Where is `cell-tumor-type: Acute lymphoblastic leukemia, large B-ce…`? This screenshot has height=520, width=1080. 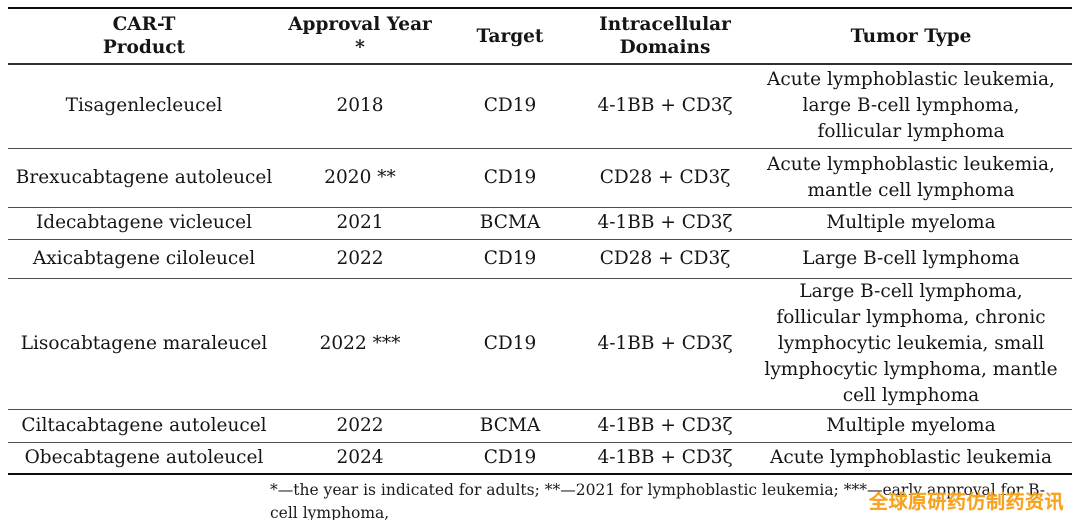
cell-tumor-type: Acute lymphoblastic leukemia, large B-ce… is located at coordinates (911, 106).